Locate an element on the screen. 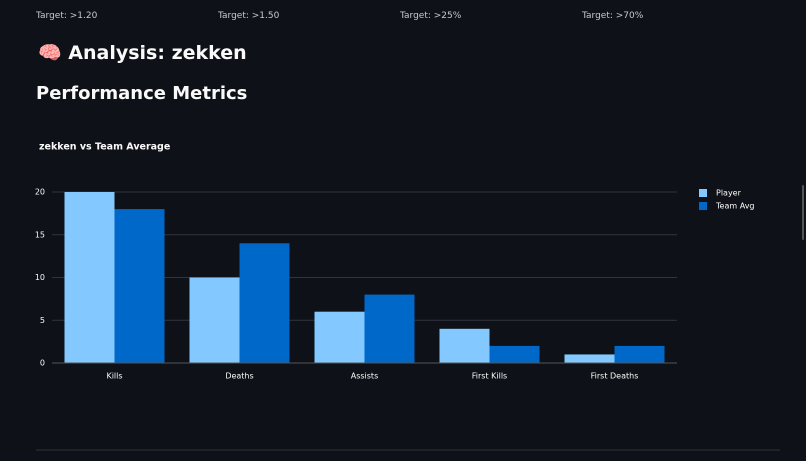 The image size is (806, 461). x-tick-label: Kills is located at coordinates (114, 376).